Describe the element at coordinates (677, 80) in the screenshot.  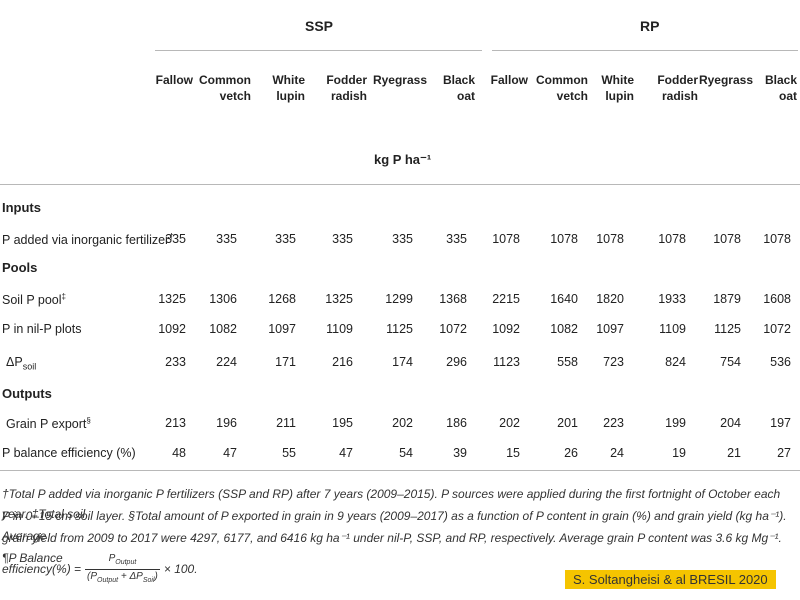
I see `column-header-line: Fodder` at that location.